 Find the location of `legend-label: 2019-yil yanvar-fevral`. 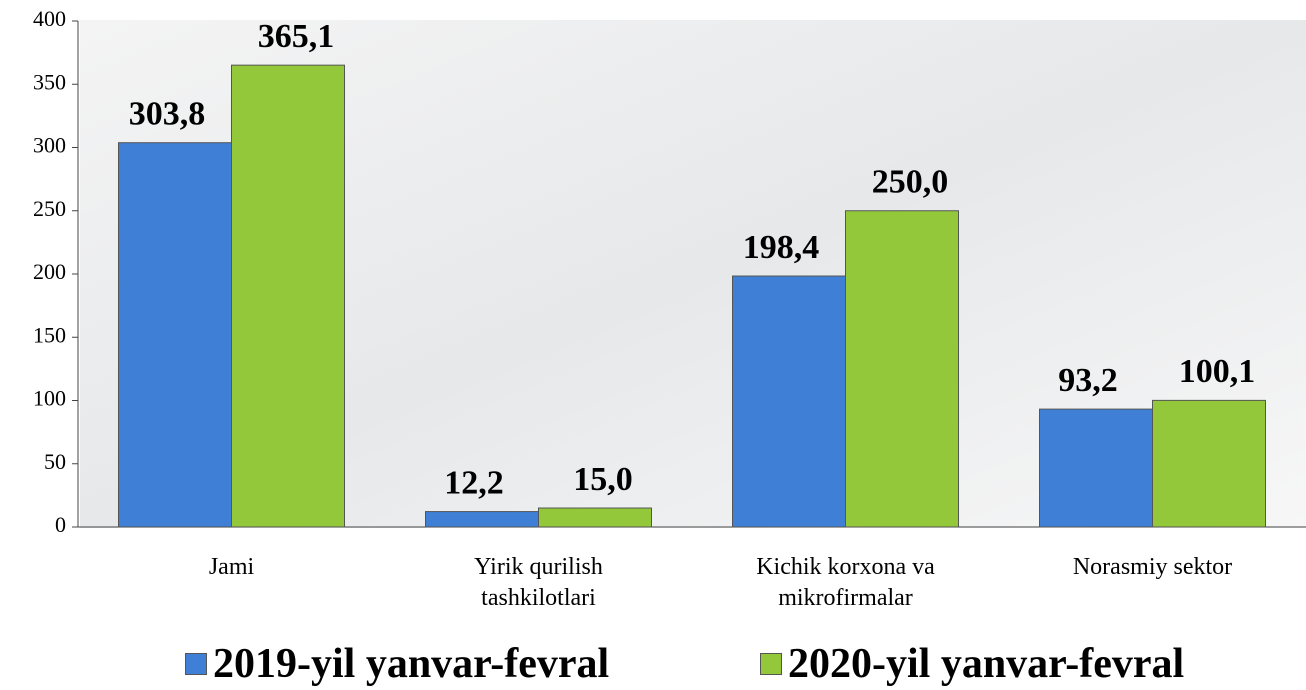

legend-label: 2019-yil yanvar-fevral is located at coordinates (411, 664).